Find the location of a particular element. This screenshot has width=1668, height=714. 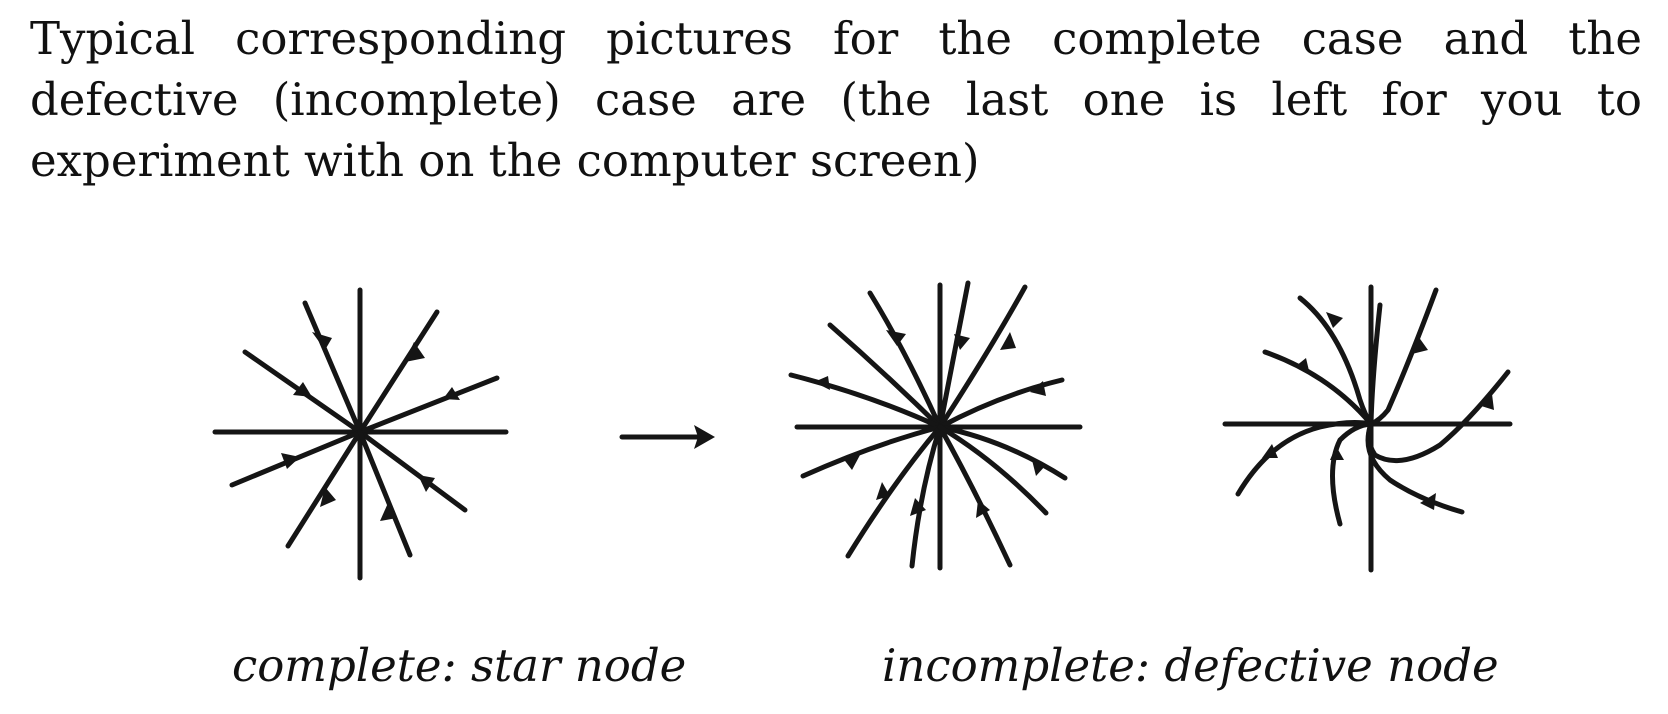

defective-node-diagram is located at coordinates (1367, 428).